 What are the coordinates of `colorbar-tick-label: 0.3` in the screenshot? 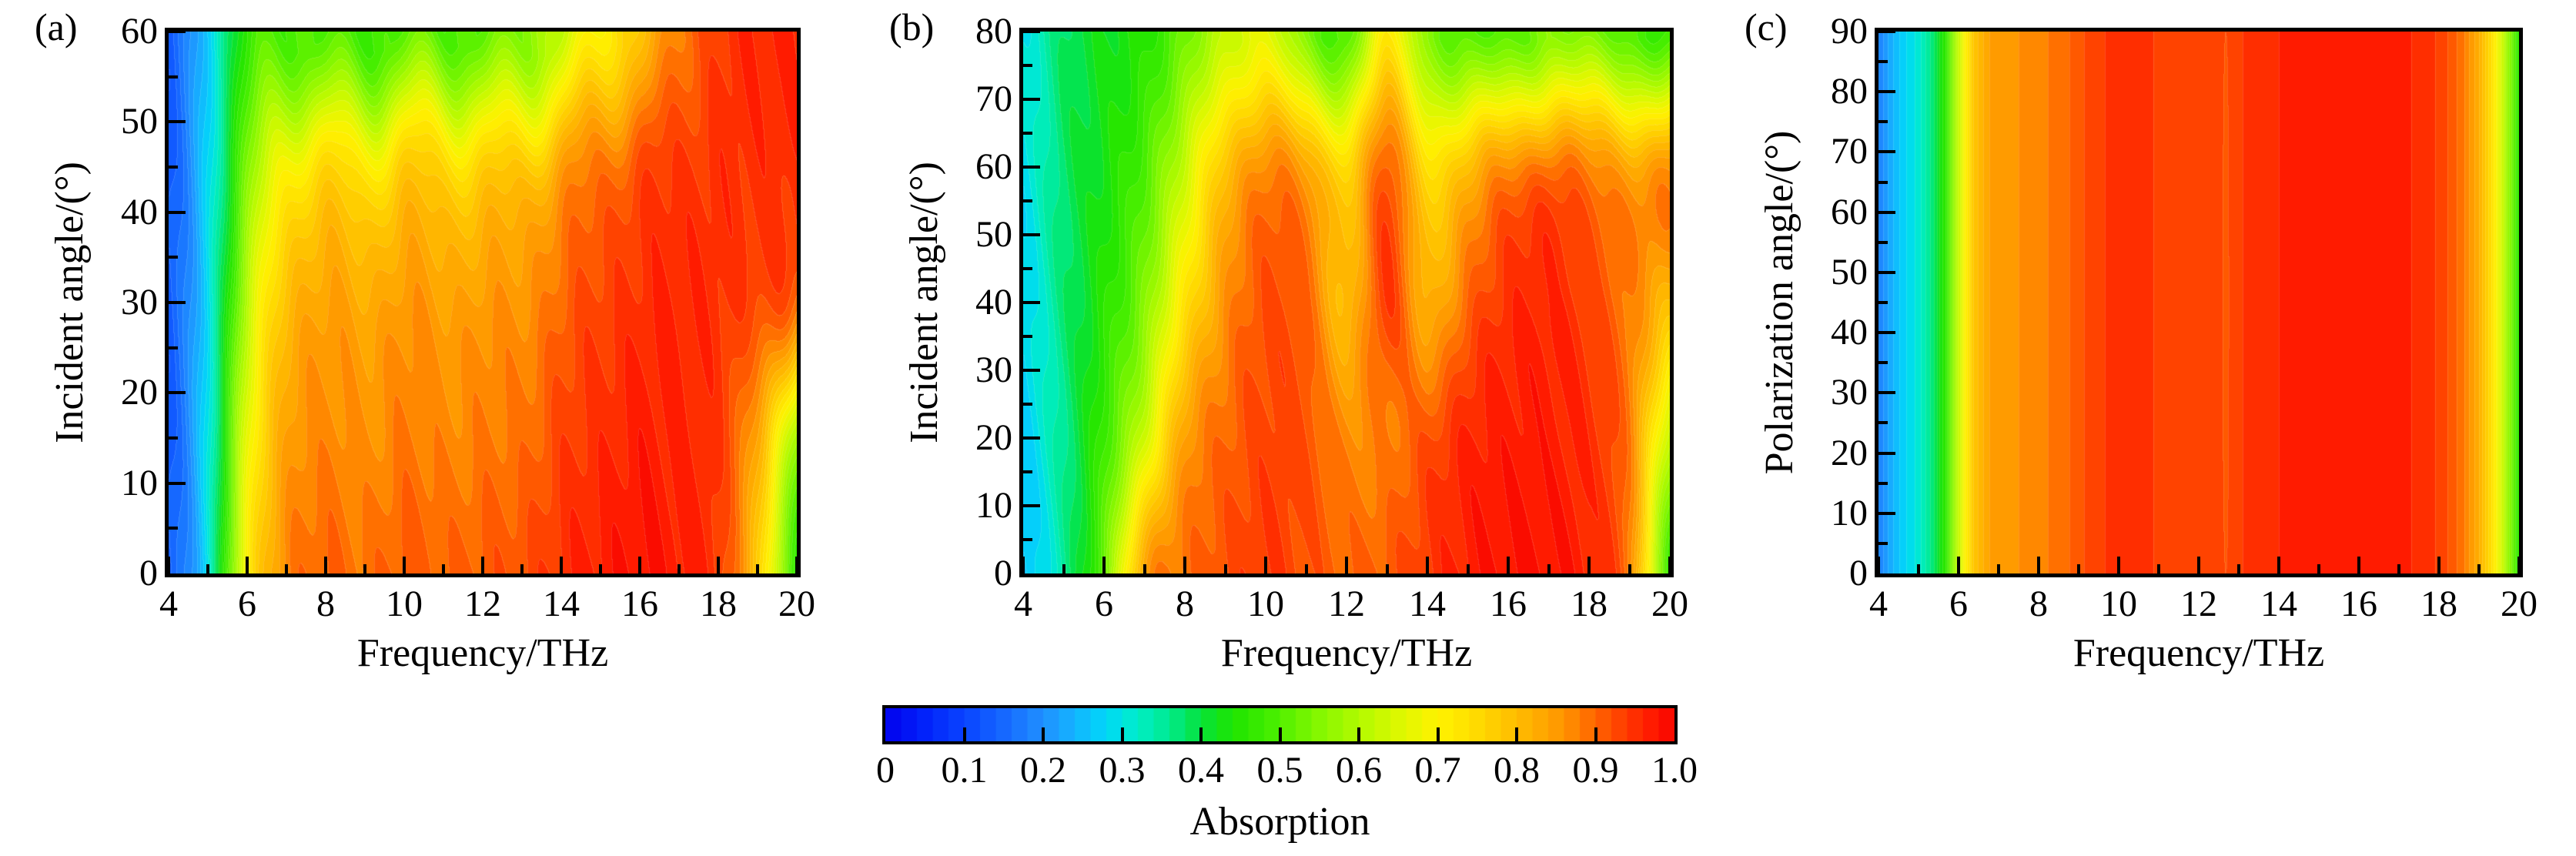 It's located at (1123, 770).